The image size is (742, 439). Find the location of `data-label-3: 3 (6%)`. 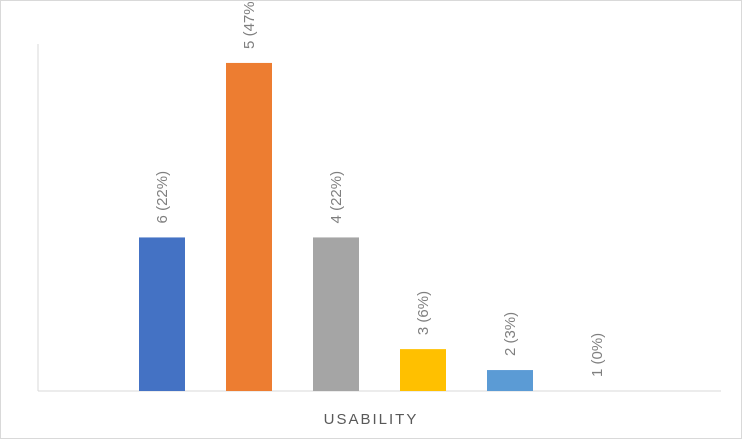

data-label-3: 3 (6%) is located at coordinates (423, 313).